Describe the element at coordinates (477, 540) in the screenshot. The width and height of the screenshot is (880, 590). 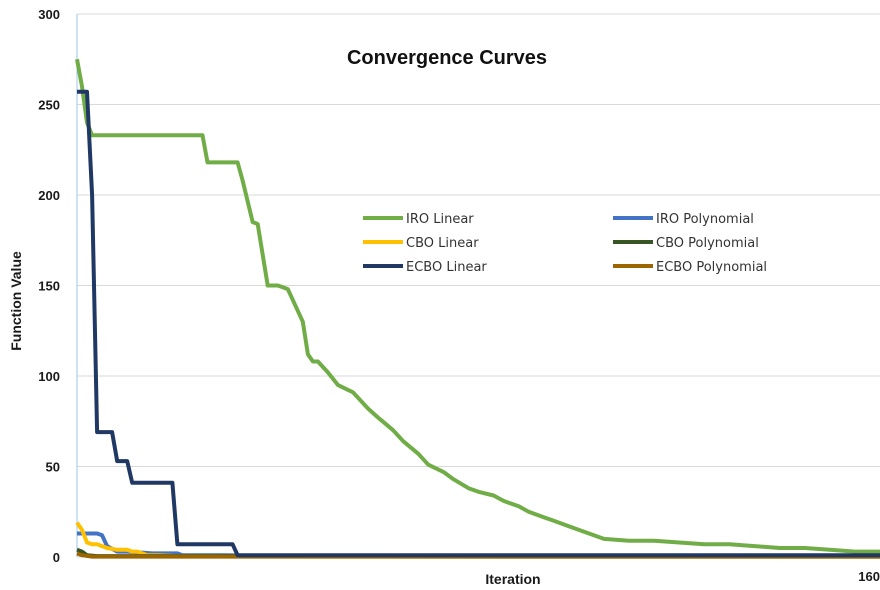
I see `series-line-cbo-linear` at that location.